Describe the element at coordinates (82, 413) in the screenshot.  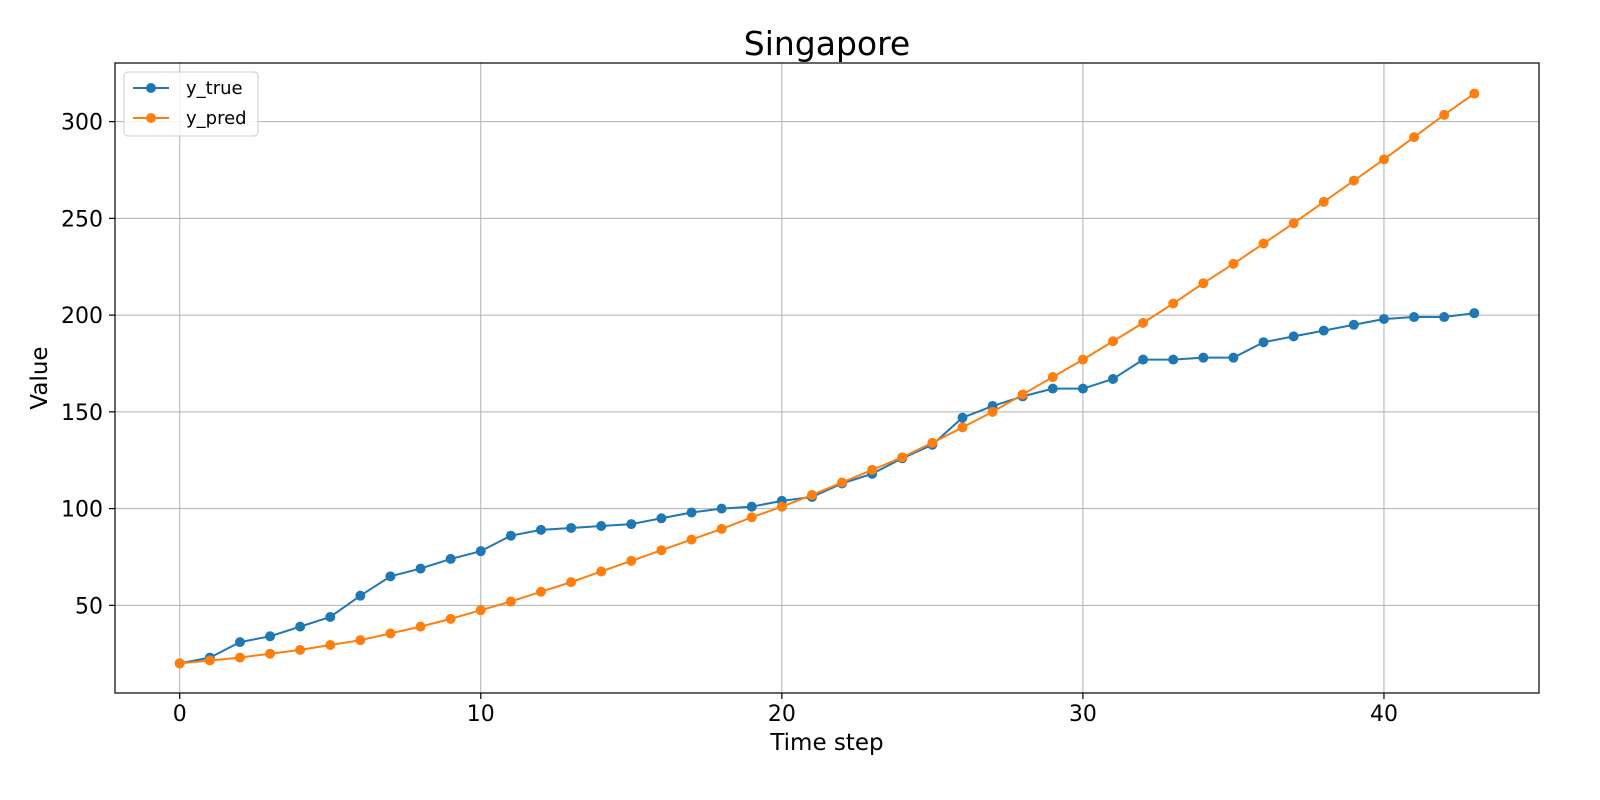
I see `y-tick-label: 150` at that location.